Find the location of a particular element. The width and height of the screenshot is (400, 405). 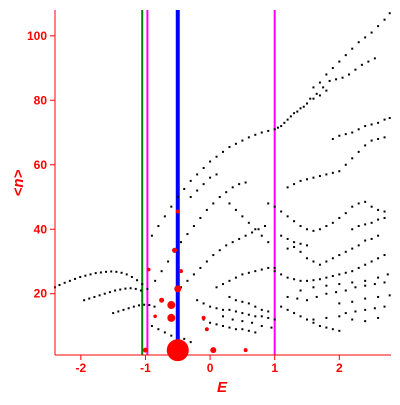

y-tick-label: 100 is located at coordinates (37, 36).